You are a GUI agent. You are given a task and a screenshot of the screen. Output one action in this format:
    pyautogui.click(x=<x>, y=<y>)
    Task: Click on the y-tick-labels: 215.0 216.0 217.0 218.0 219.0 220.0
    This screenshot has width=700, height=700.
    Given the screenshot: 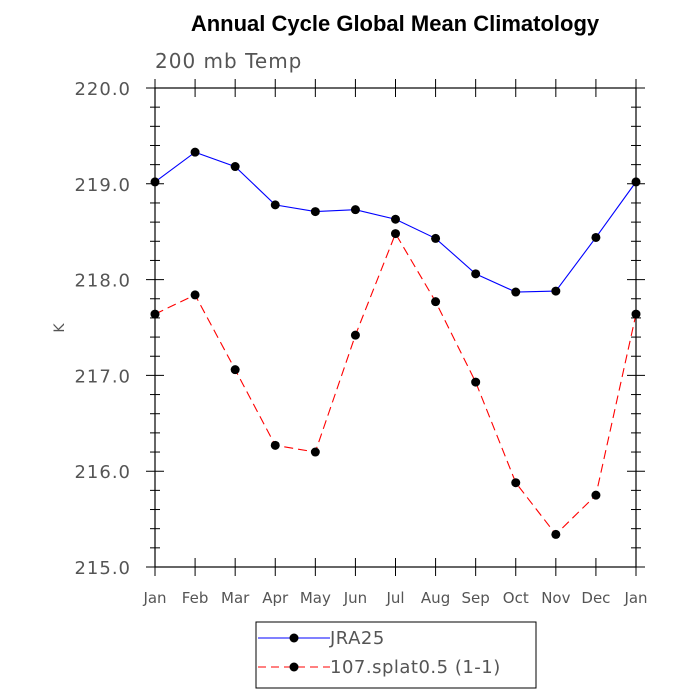 What is the action you would take?
    pyautogui.click(x=102, y=329)
    